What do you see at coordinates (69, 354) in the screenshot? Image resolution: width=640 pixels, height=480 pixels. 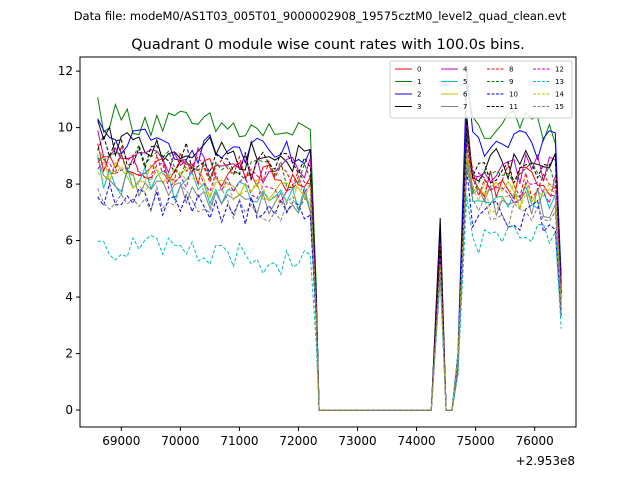 I see `y-tick-label: 2` at bounding box center [69, 354].